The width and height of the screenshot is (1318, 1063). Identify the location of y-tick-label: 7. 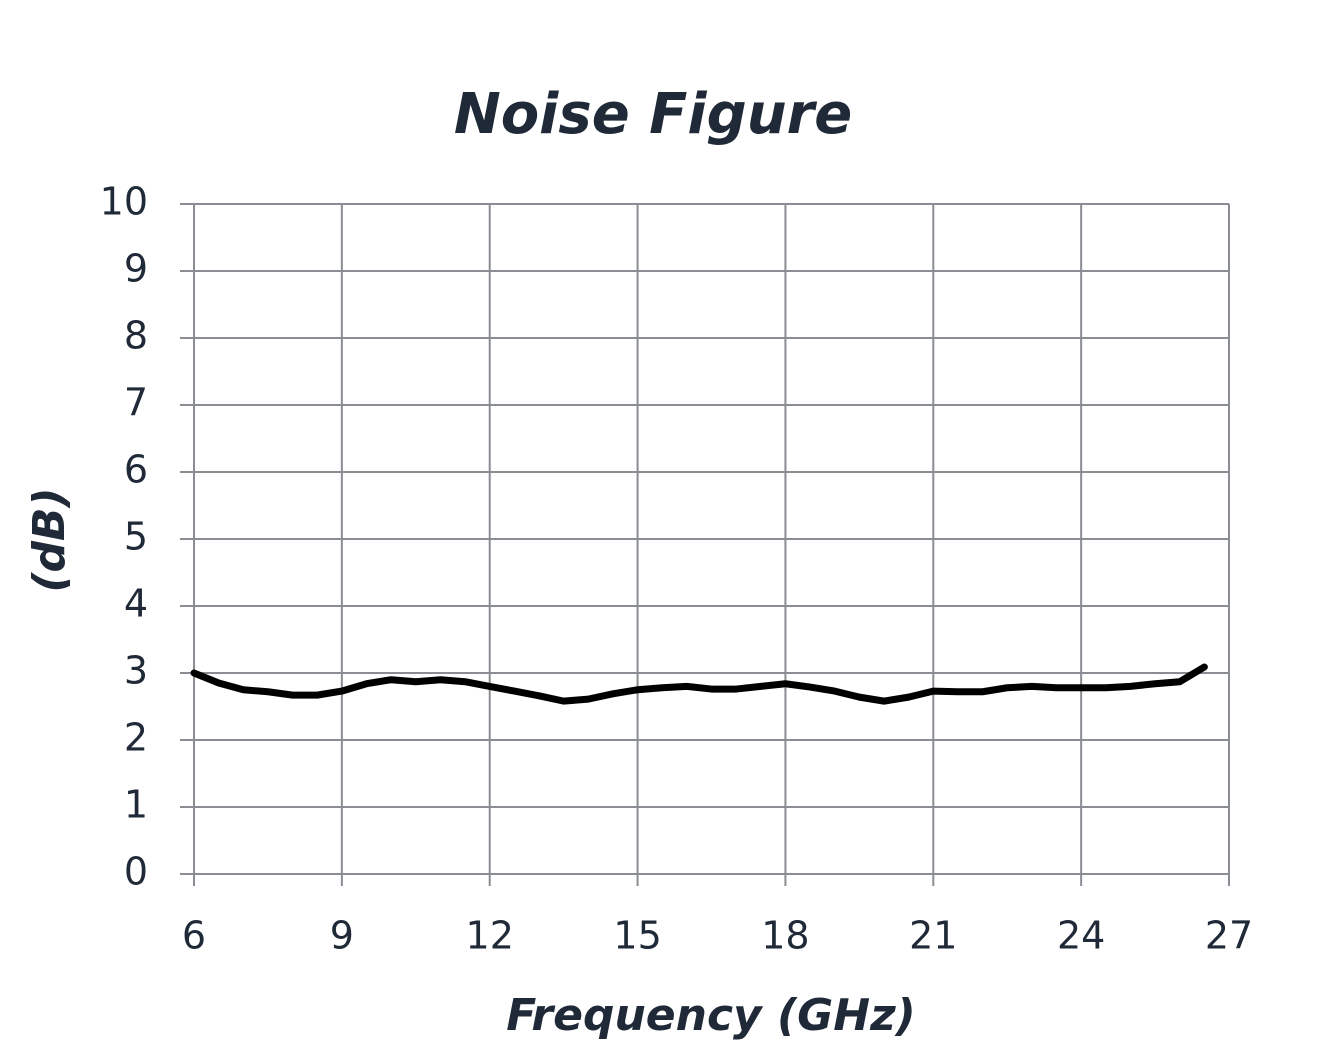
(136, 403).